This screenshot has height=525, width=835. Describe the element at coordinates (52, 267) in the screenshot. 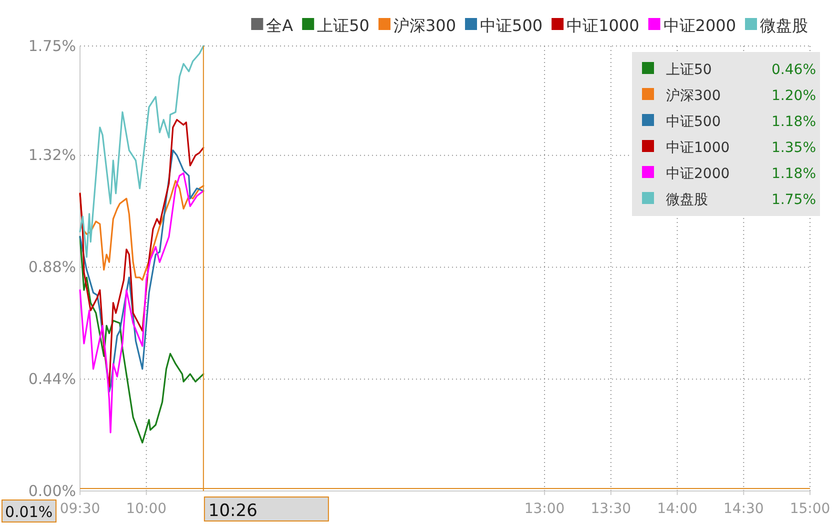

I see `y-tick-label: 0.88%` at that location.